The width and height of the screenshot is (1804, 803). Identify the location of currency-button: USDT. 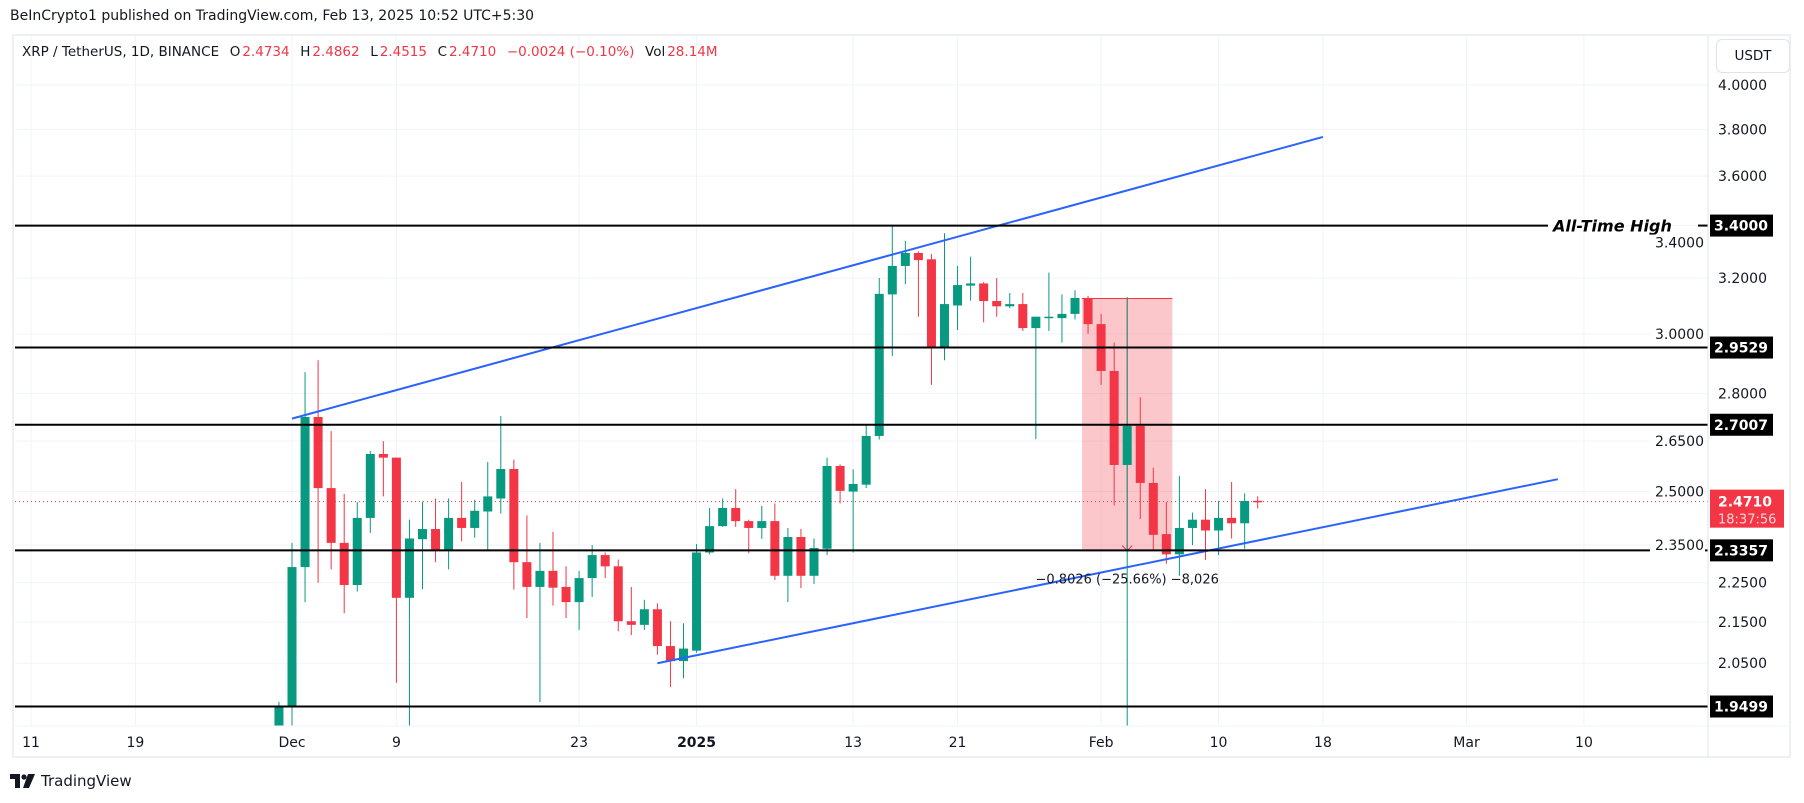
(1753, 56).